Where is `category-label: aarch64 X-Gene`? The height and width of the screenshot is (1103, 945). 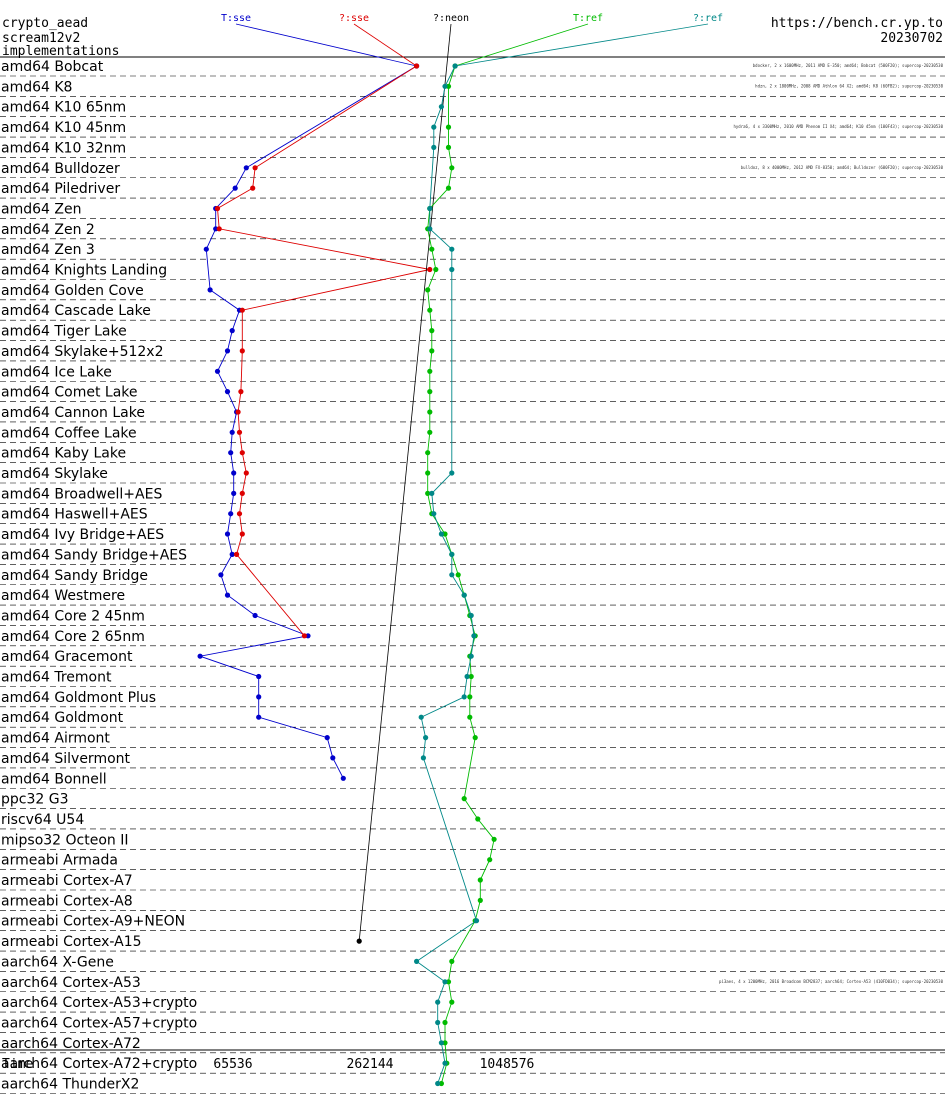
category-label: aarch64 X-Gene is located at coordinates (57, 962).